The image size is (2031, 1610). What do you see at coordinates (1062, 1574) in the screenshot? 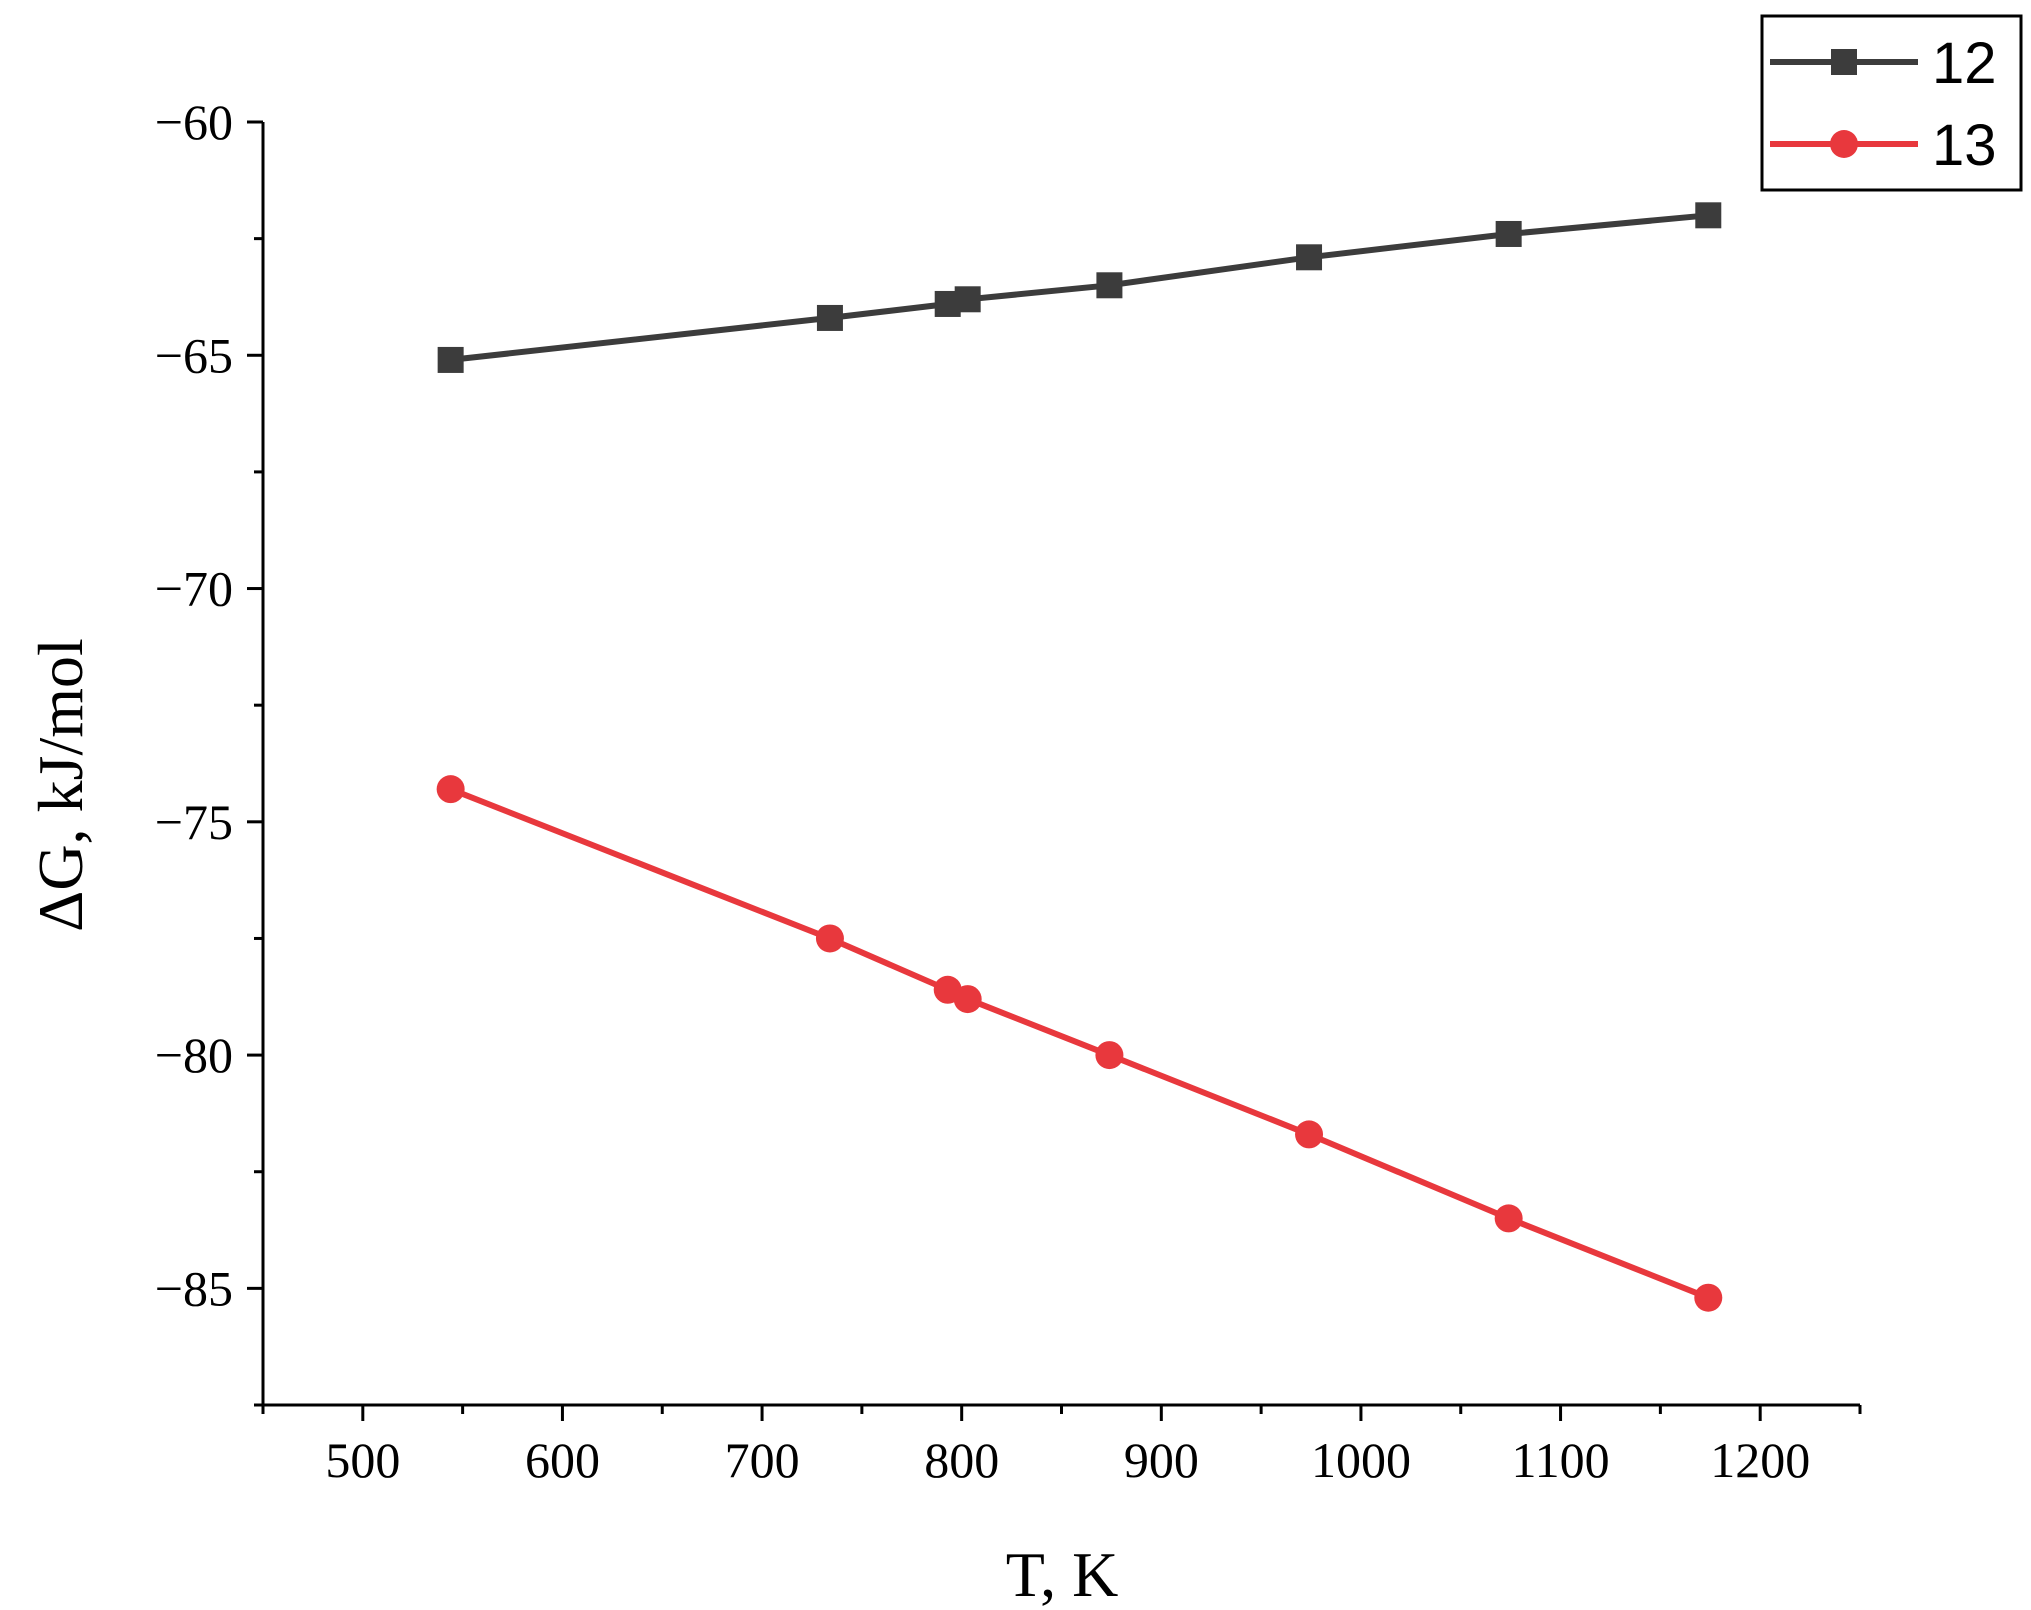
I see `x-axis-title: T, K` at bounding box center [1062, 1574].